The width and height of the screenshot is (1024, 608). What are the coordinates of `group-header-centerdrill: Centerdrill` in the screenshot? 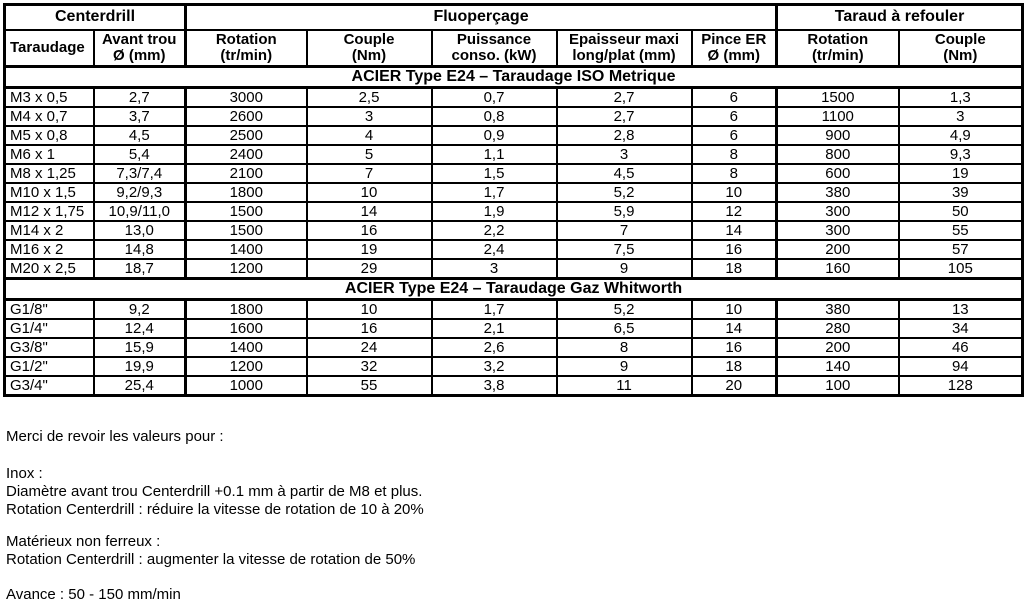 It's located at (95, 17).